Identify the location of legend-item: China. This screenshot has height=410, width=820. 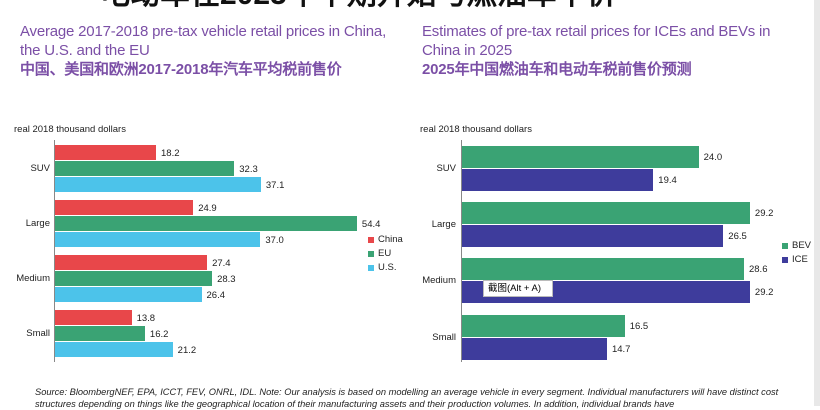
(385, 239).